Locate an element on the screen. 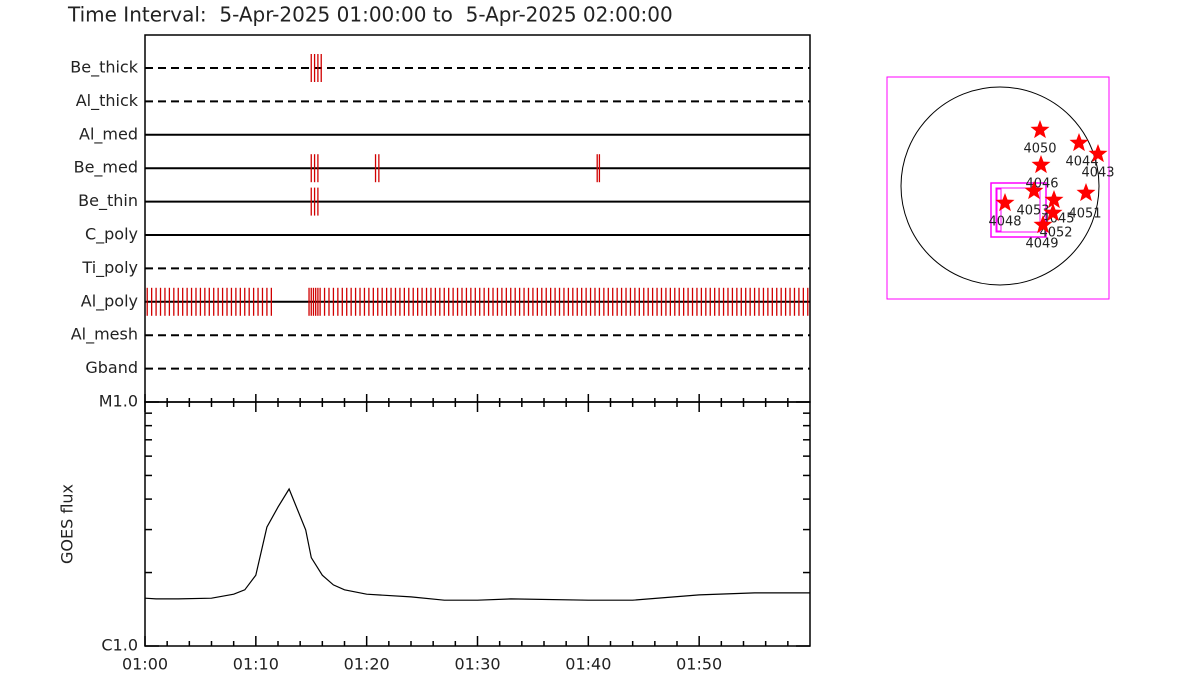 This screenshot has width=1200, height=700. row-label: Be_med is located at coordinates (106, 168).